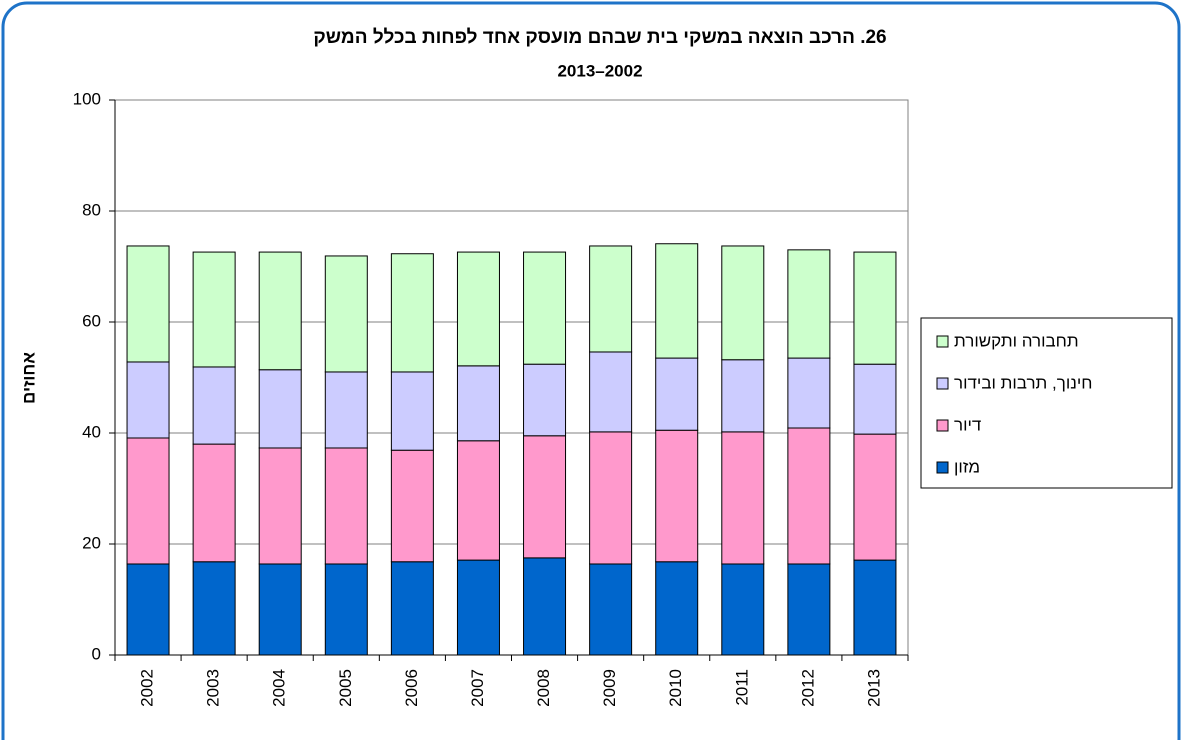  I want to click on legend, so click(1046, 403).